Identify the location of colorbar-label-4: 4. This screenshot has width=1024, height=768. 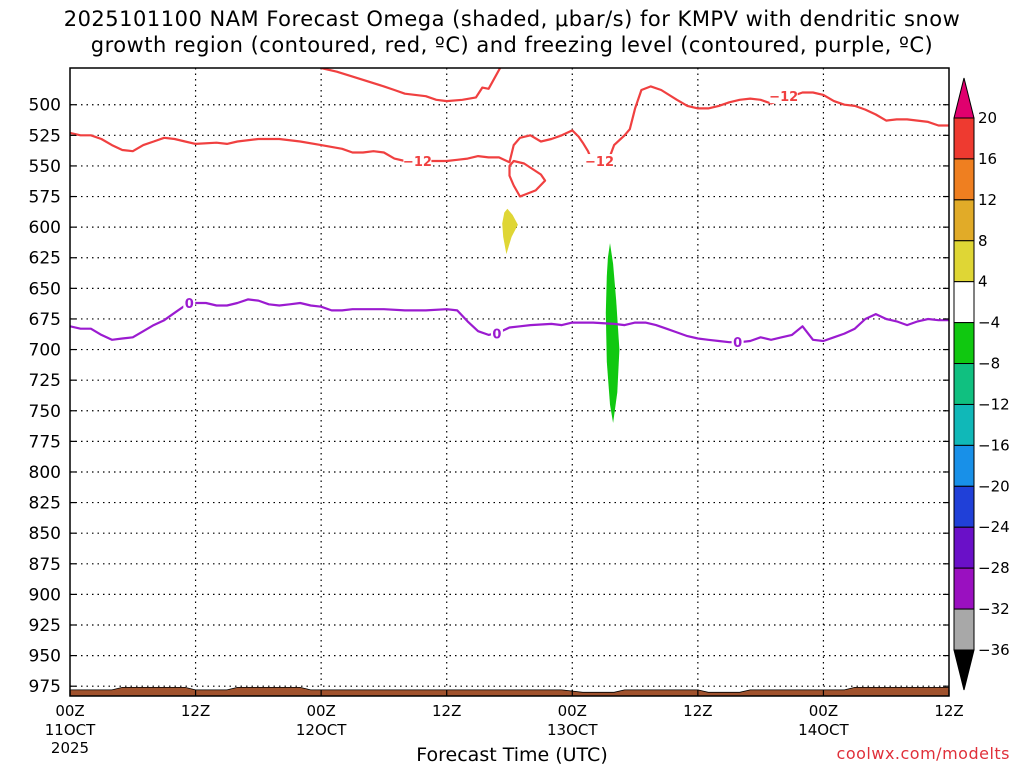
(983, 282).